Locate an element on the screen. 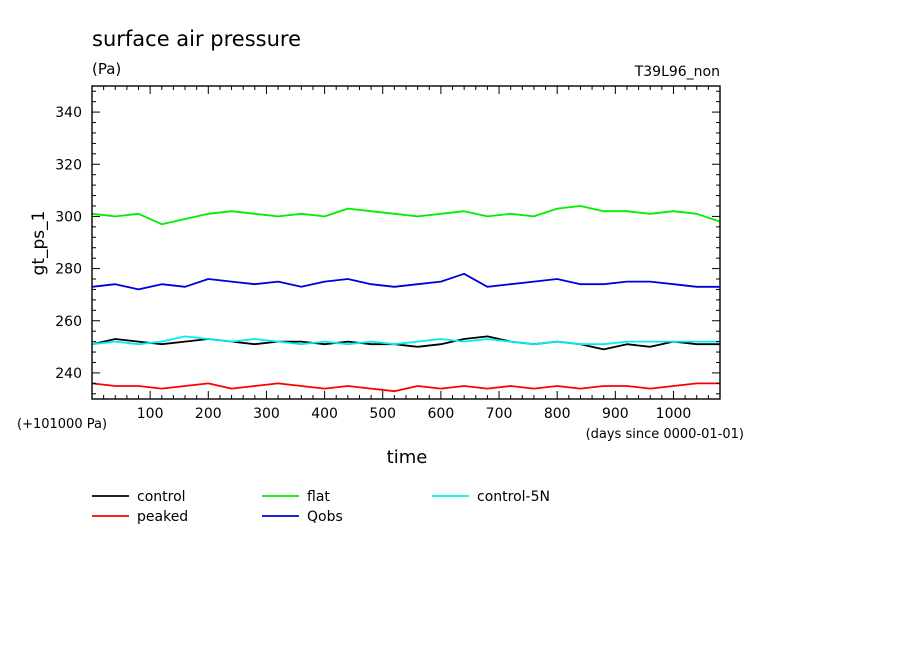 The height and width of the screenshot is (654, 904). y-tick-label: 340 is located at coordinates (68, 113).